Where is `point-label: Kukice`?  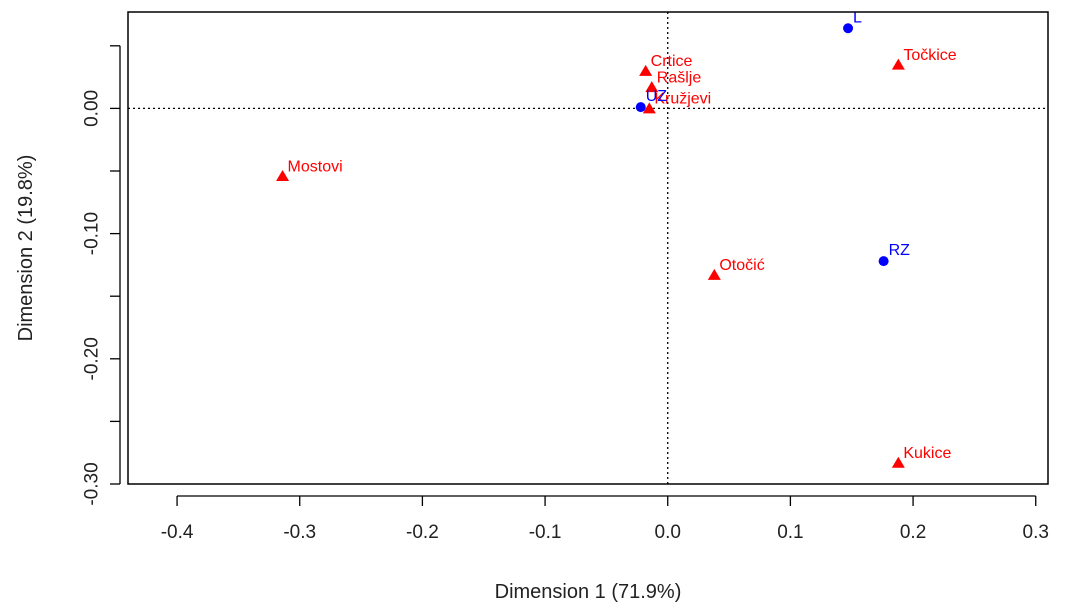 point-label: Kukice is located at coordinates (927, 453).